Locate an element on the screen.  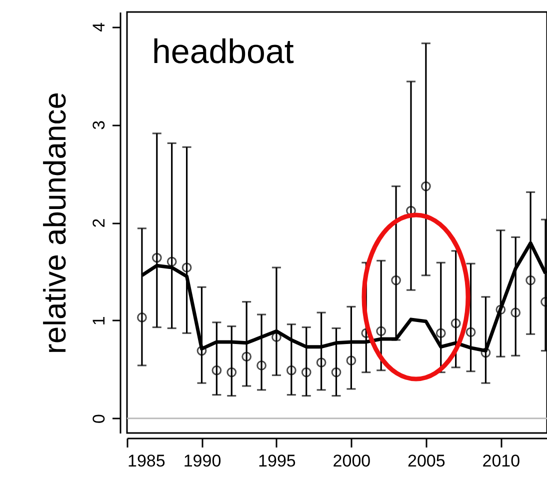
x-tick-label: 2010 is located at coordinates (501, 461).